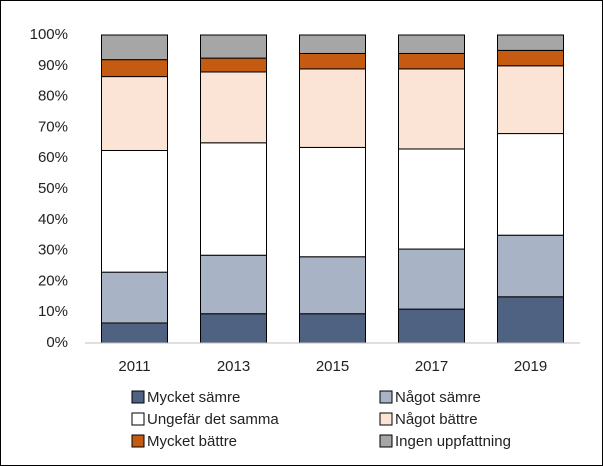 The height and width of the screenshot is (466, 603). What do you see at coordinates (233, 366) in the screenshot?
I see `x-tick-label: 2013` at bounding box center [233, 366].